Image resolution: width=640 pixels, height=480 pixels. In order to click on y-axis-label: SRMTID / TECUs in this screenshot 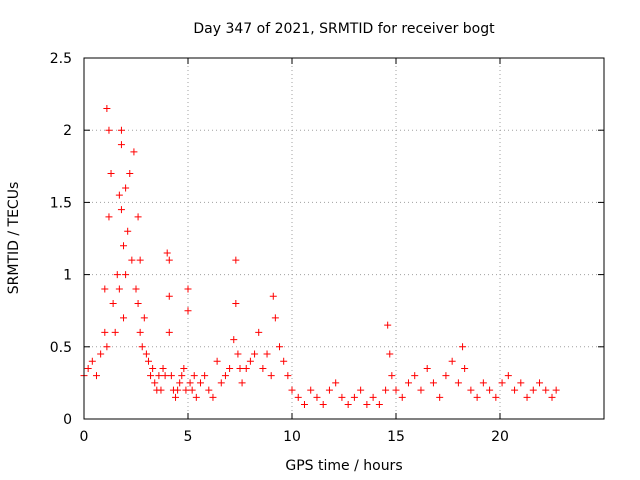, I will do `click(14, 238)`.